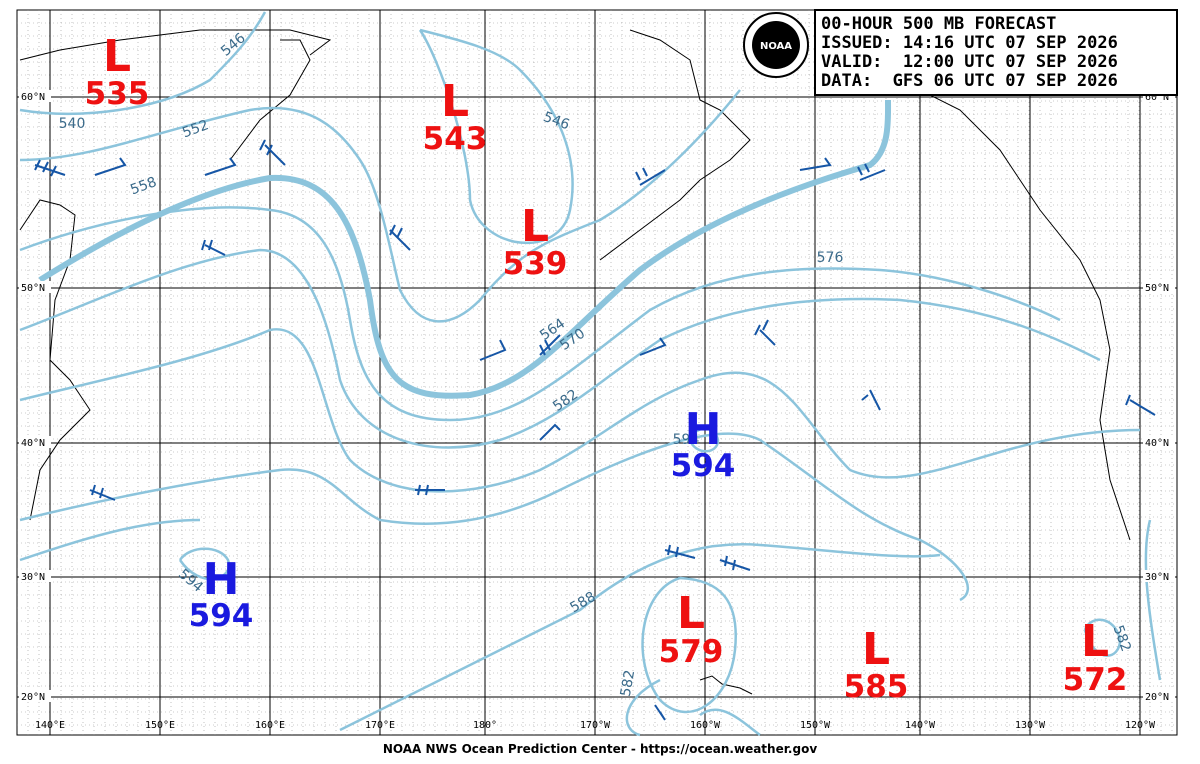 This screenshot has width=1200, height=764. What do you see at coordinates (50, 725) in the screenshot?
I see `lon-label: 140°E` at bounding box center [50, 725].